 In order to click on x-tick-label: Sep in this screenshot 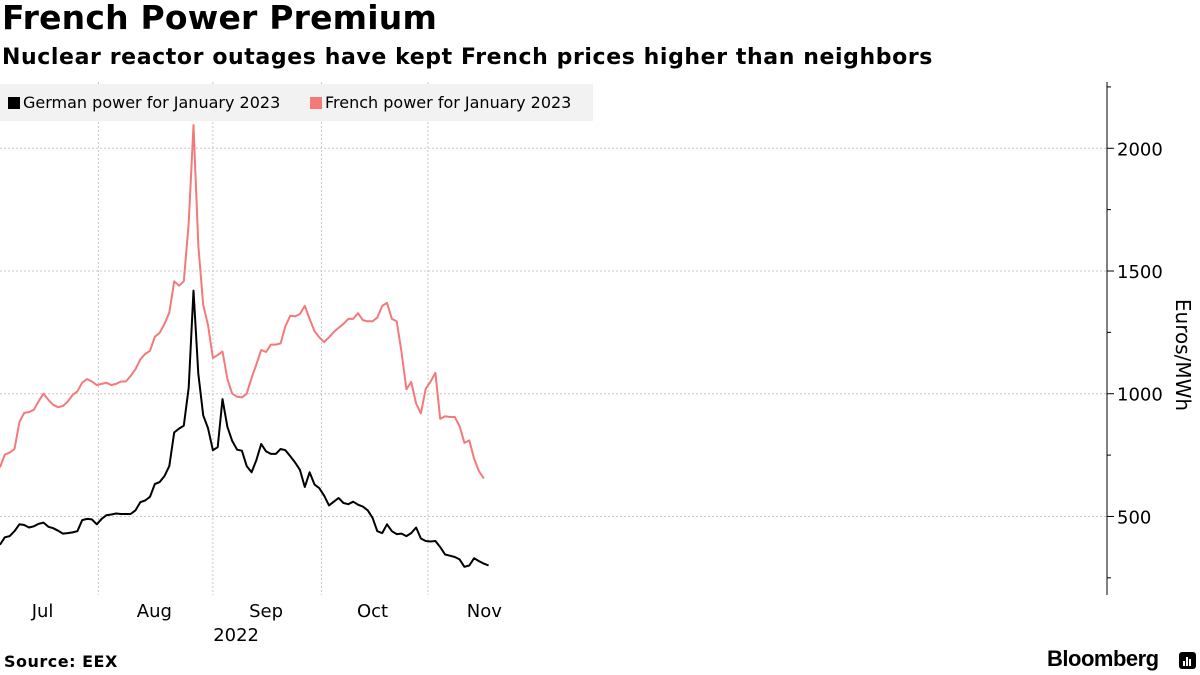, I will do `click(266, 611)`.